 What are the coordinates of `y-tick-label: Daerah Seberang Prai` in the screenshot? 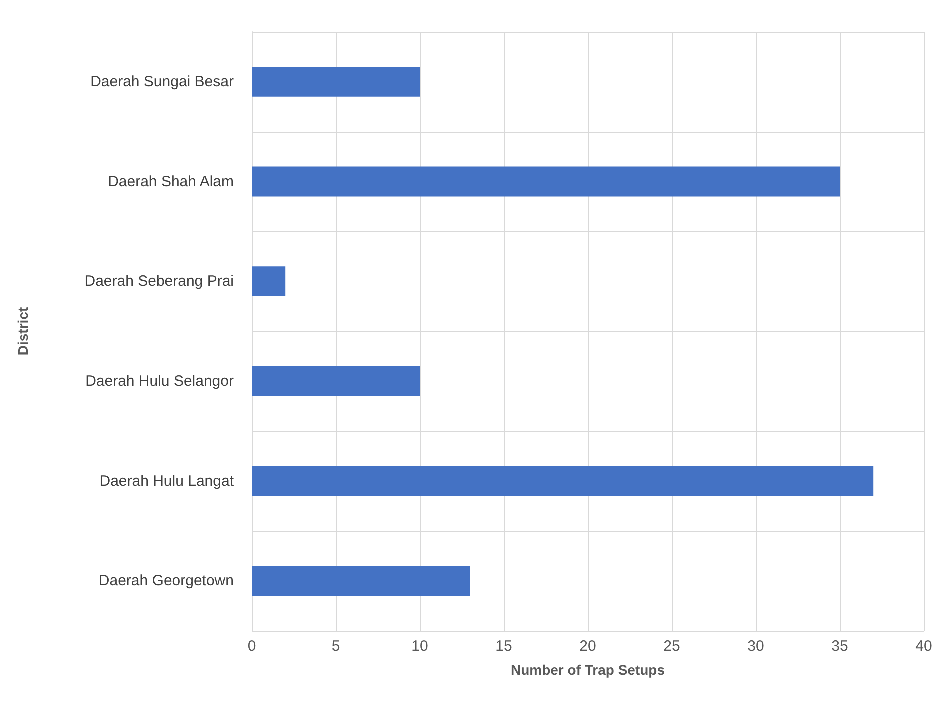 It's located at (159, 281).